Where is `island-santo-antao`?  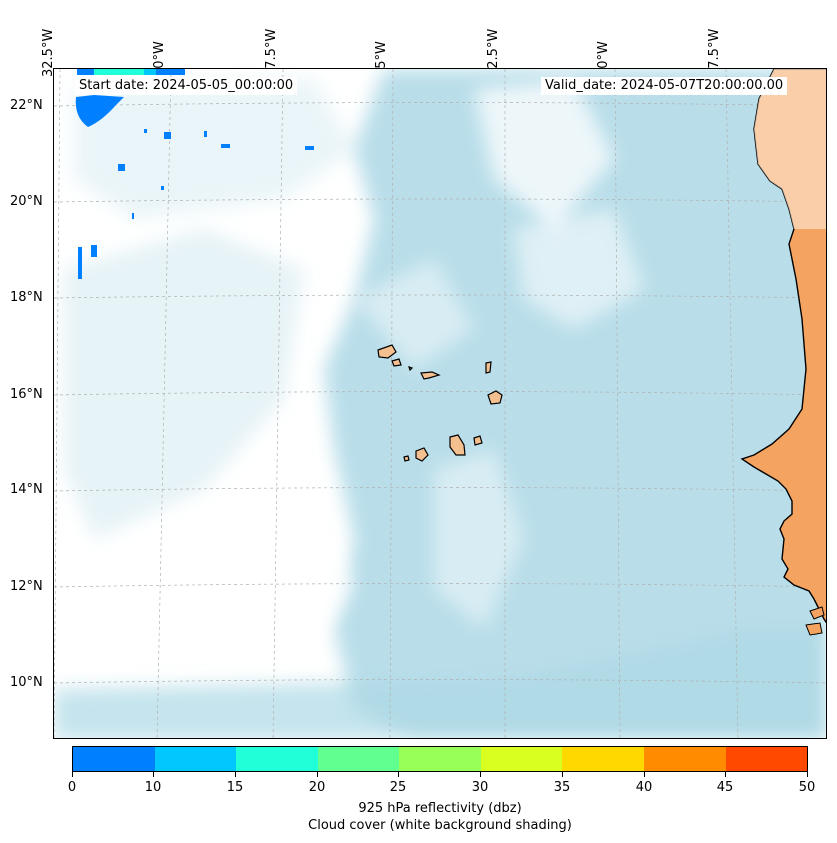
island-santo-antao is located at coordinates (387, 351).